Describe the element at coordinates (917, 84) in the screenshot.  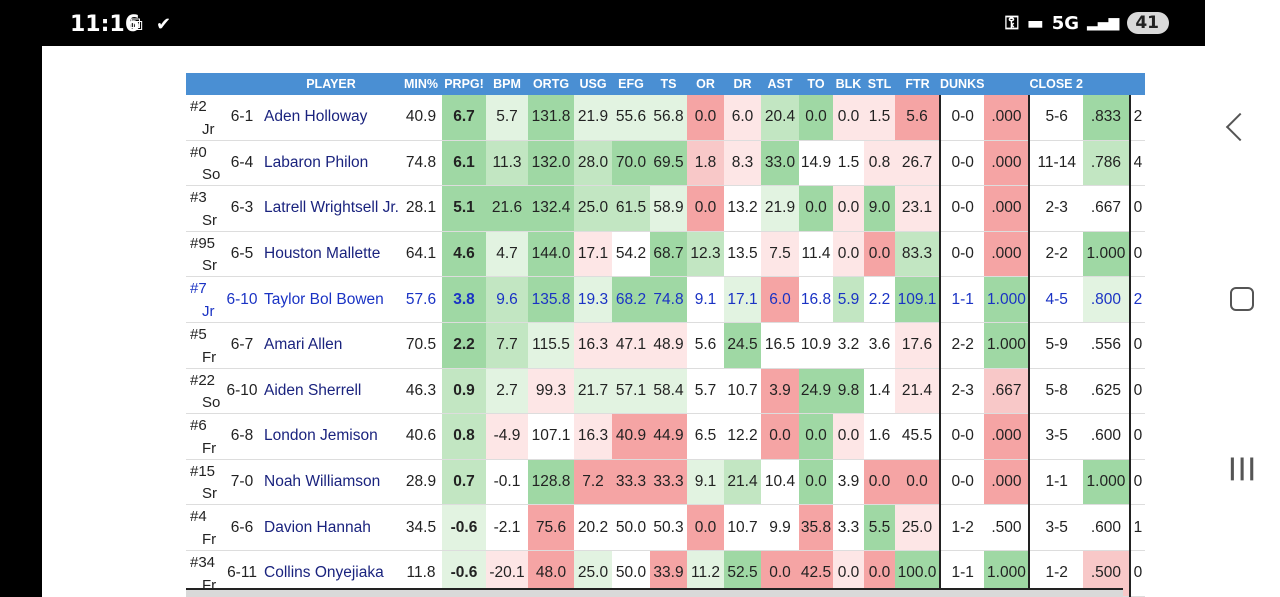
I see `col-header-ftr: FTR` at that location.